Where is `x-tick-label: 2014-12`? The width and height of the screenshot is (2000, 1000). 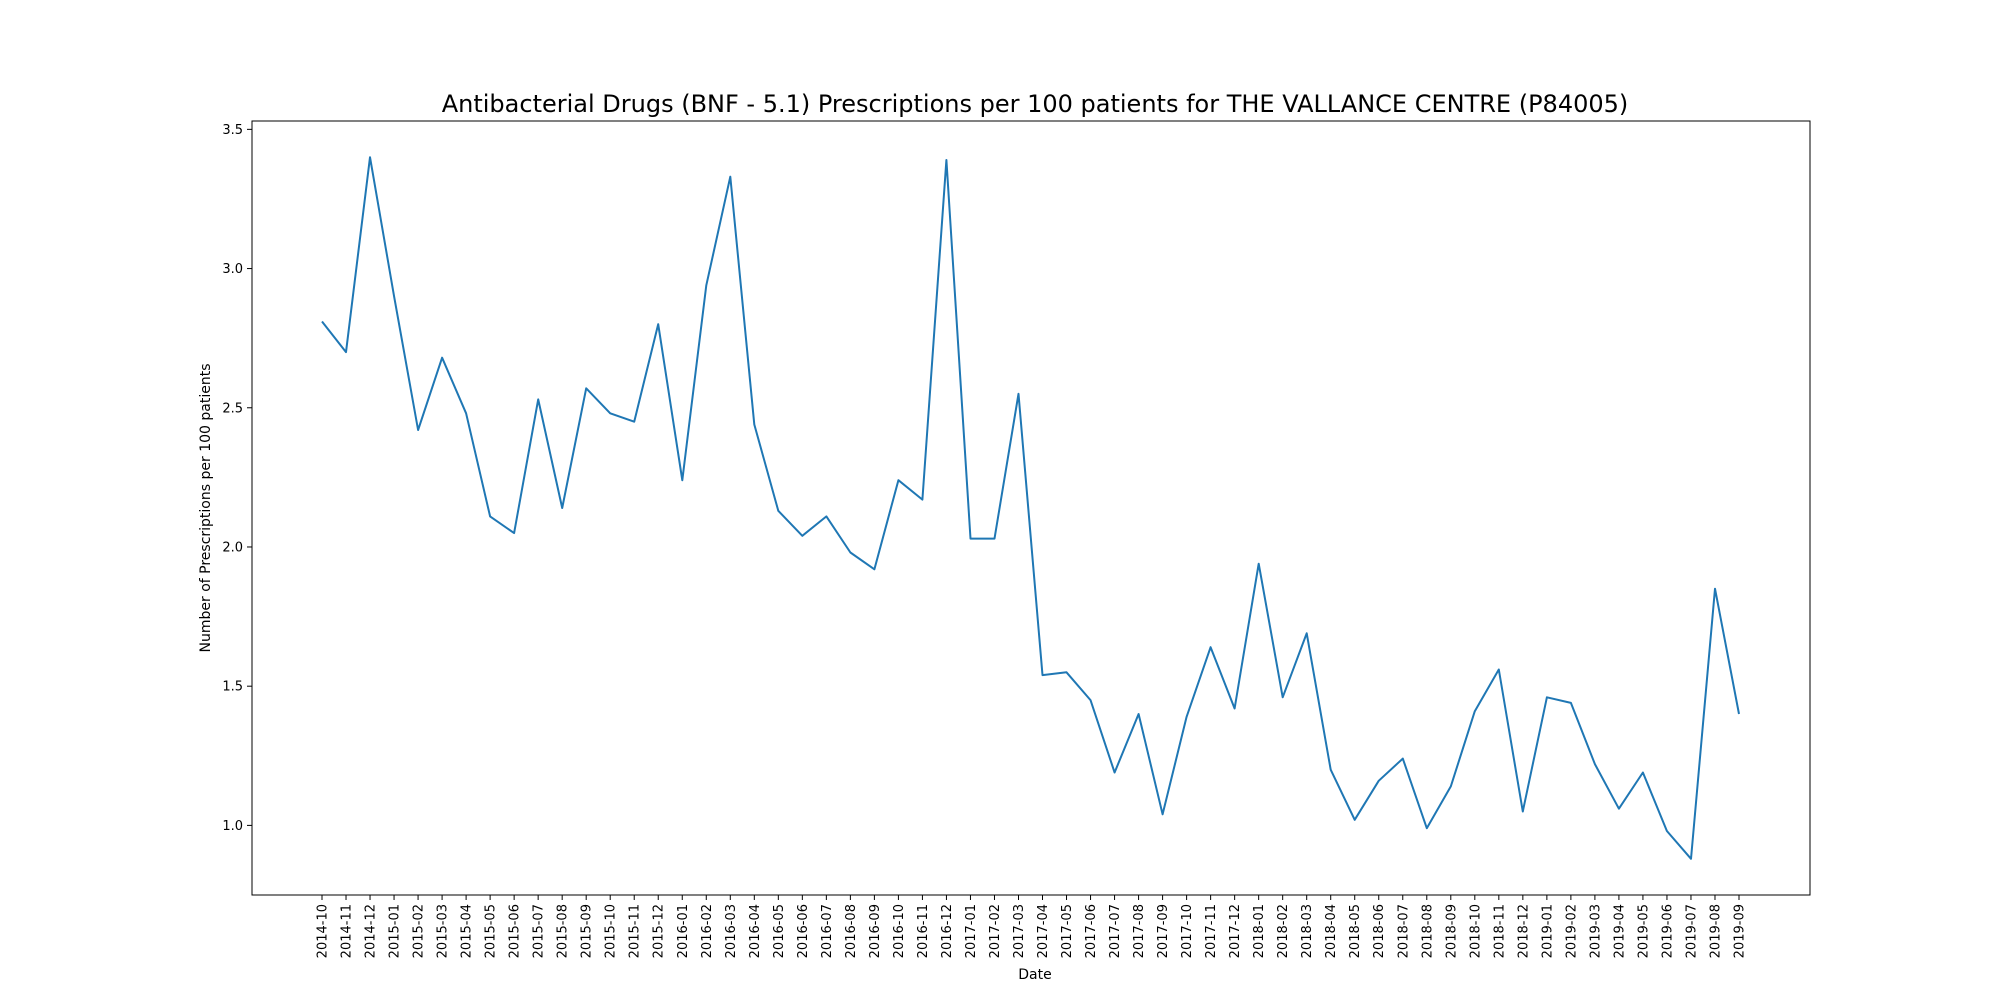 x-tick-label: 2014-12 is located at coordinates (371, 931).